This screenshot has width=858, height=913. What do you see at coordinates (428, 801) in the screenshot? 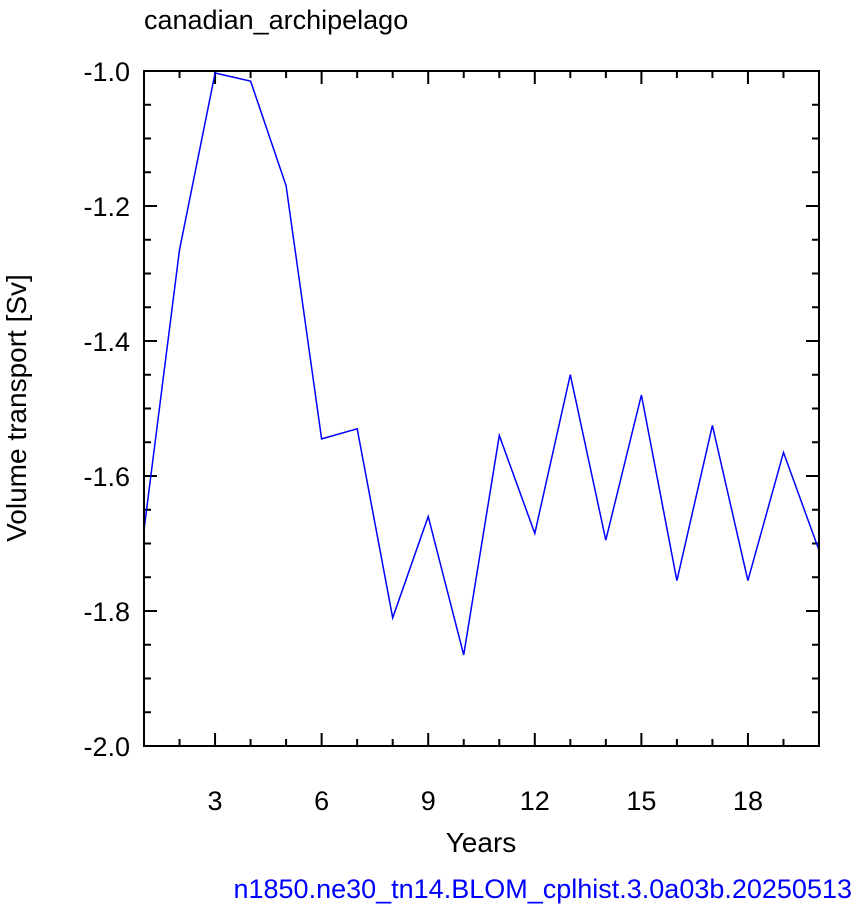
I see `x-tick-label: 9` at bounding box center [428, 801].